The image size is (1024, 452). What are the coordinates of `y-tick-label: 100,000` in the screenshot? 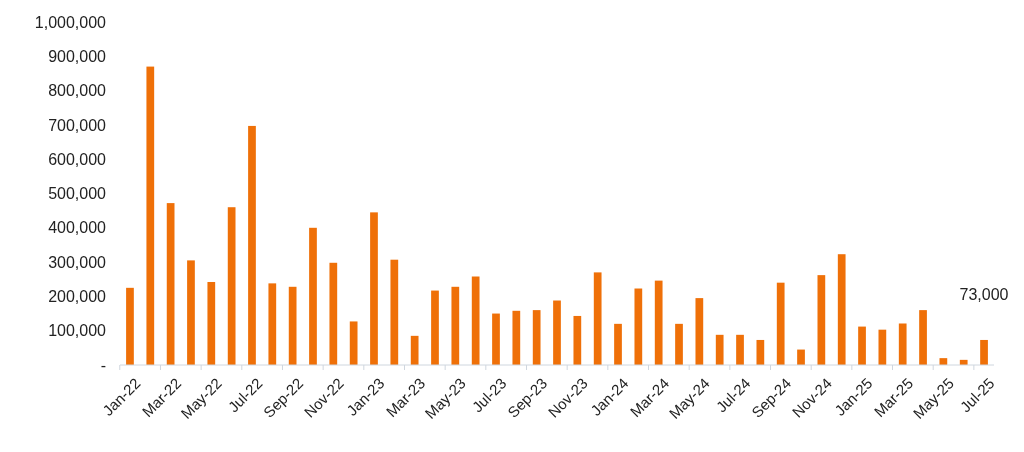 It's located at (77, 331).